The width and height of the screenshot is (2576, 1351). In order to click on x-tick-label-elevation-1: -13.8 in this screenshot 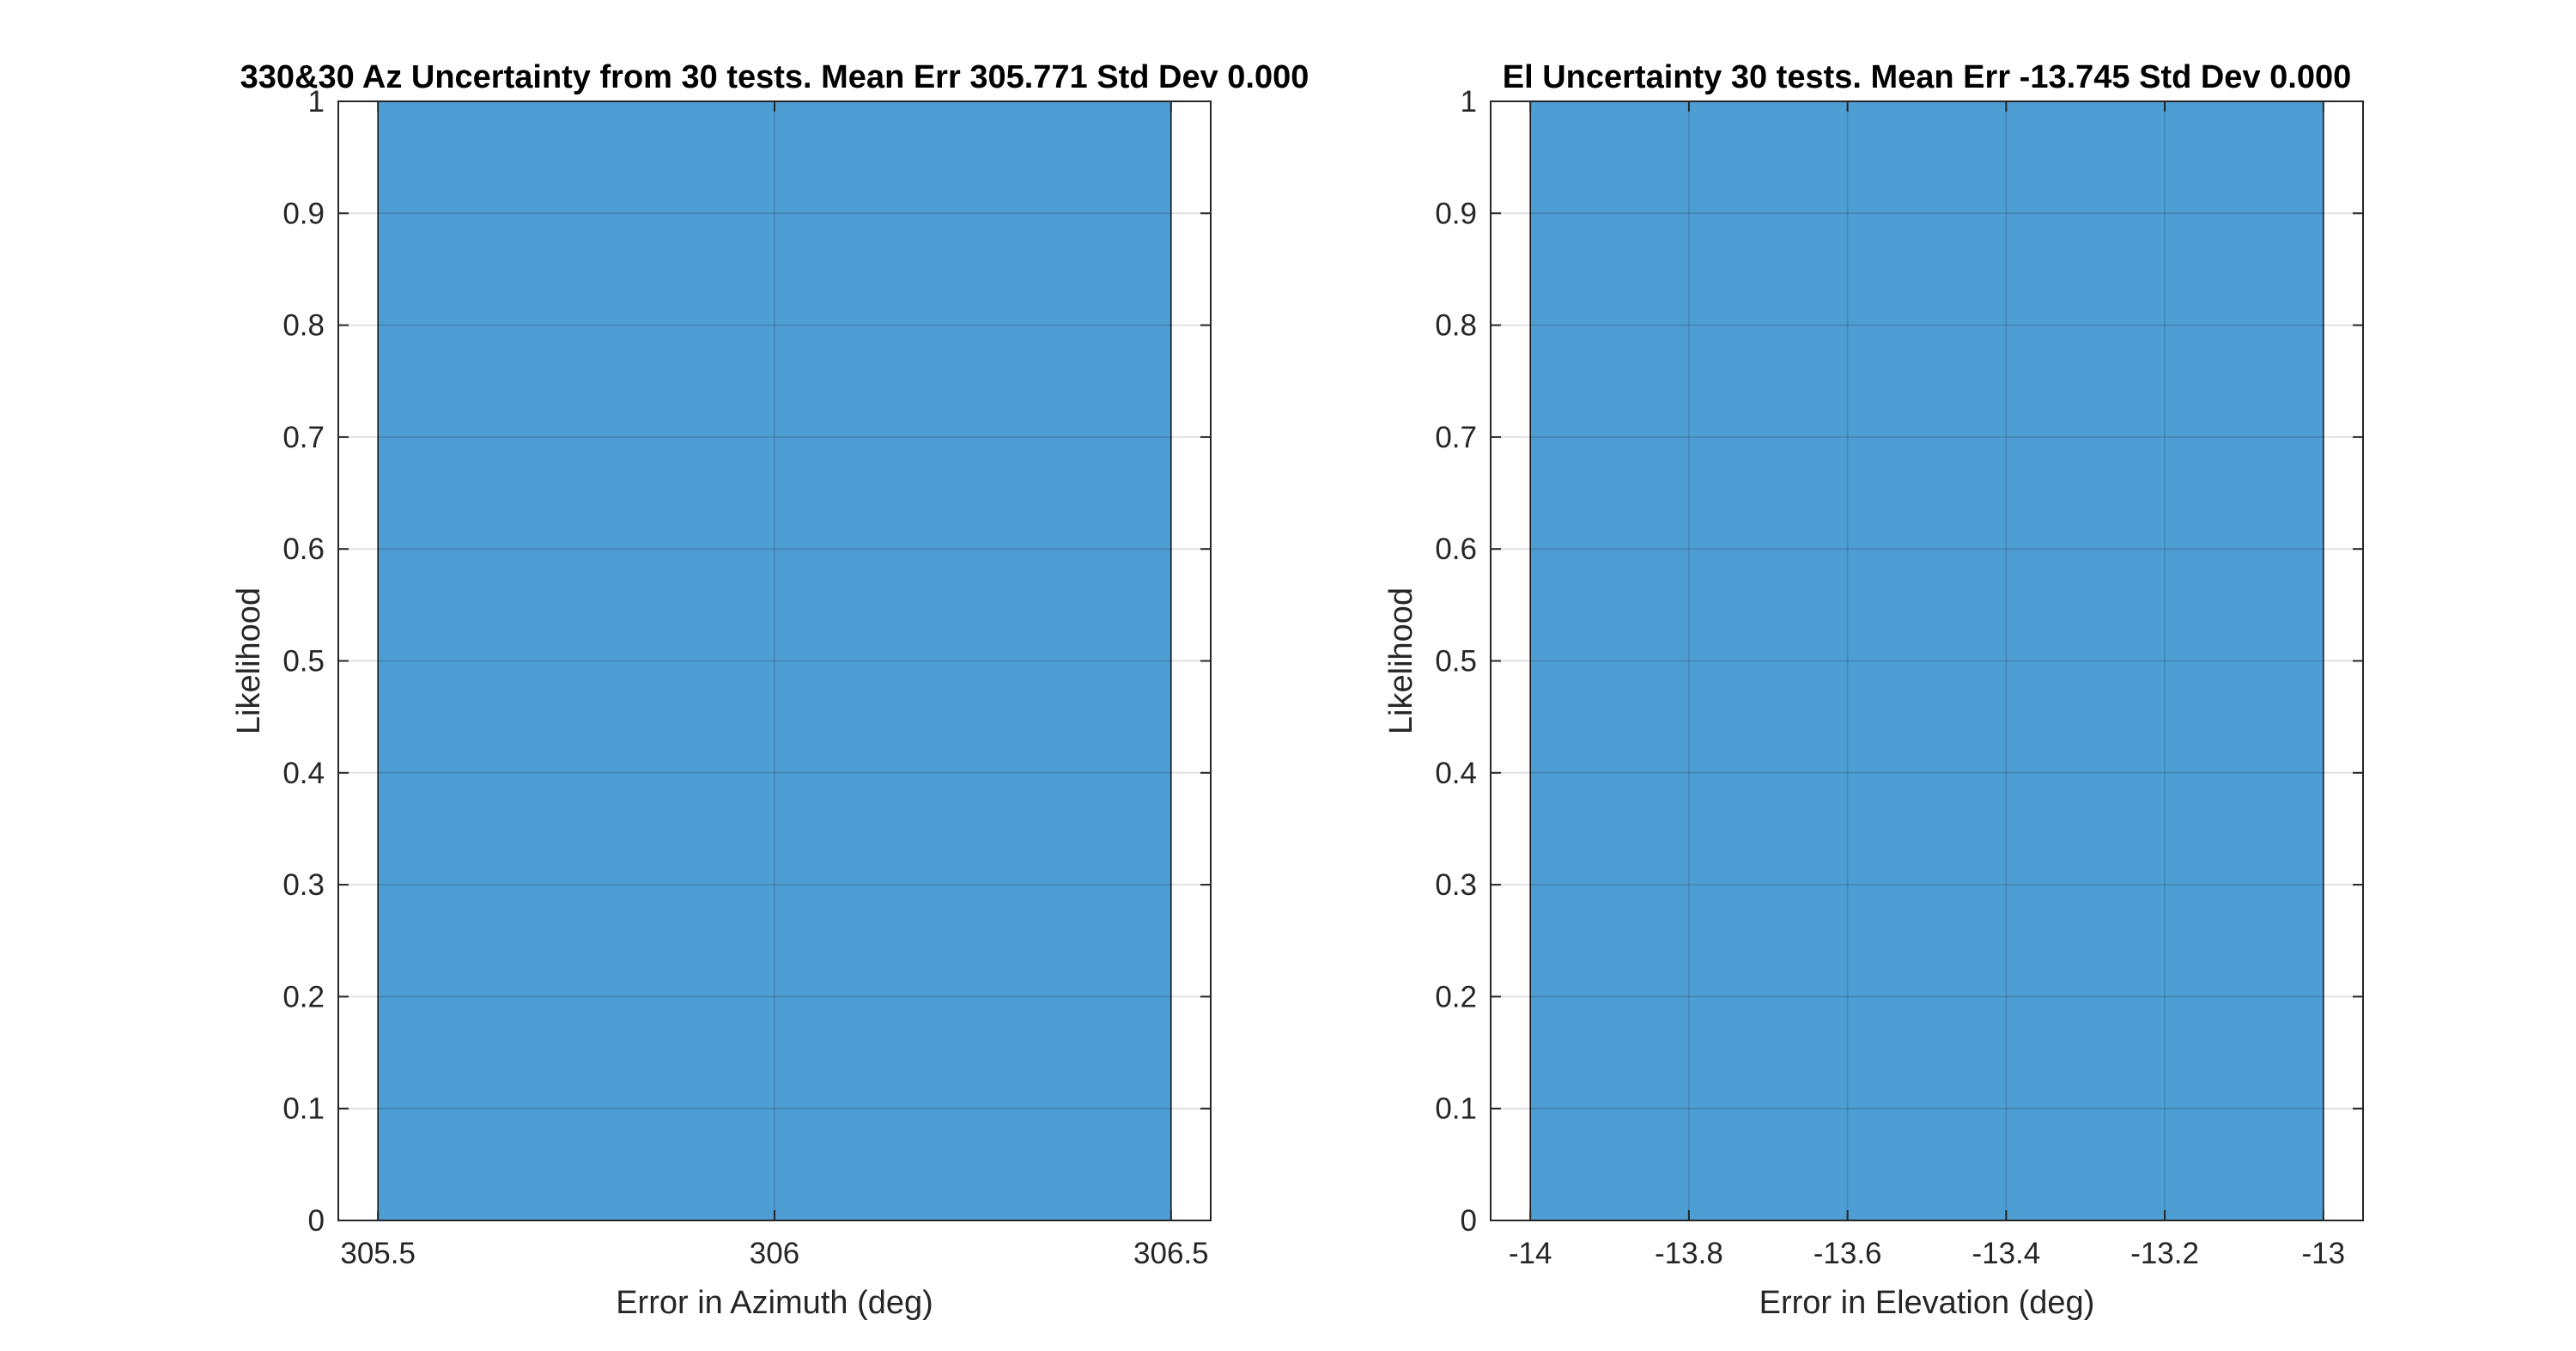, I will do `click(1689, 1253)`.